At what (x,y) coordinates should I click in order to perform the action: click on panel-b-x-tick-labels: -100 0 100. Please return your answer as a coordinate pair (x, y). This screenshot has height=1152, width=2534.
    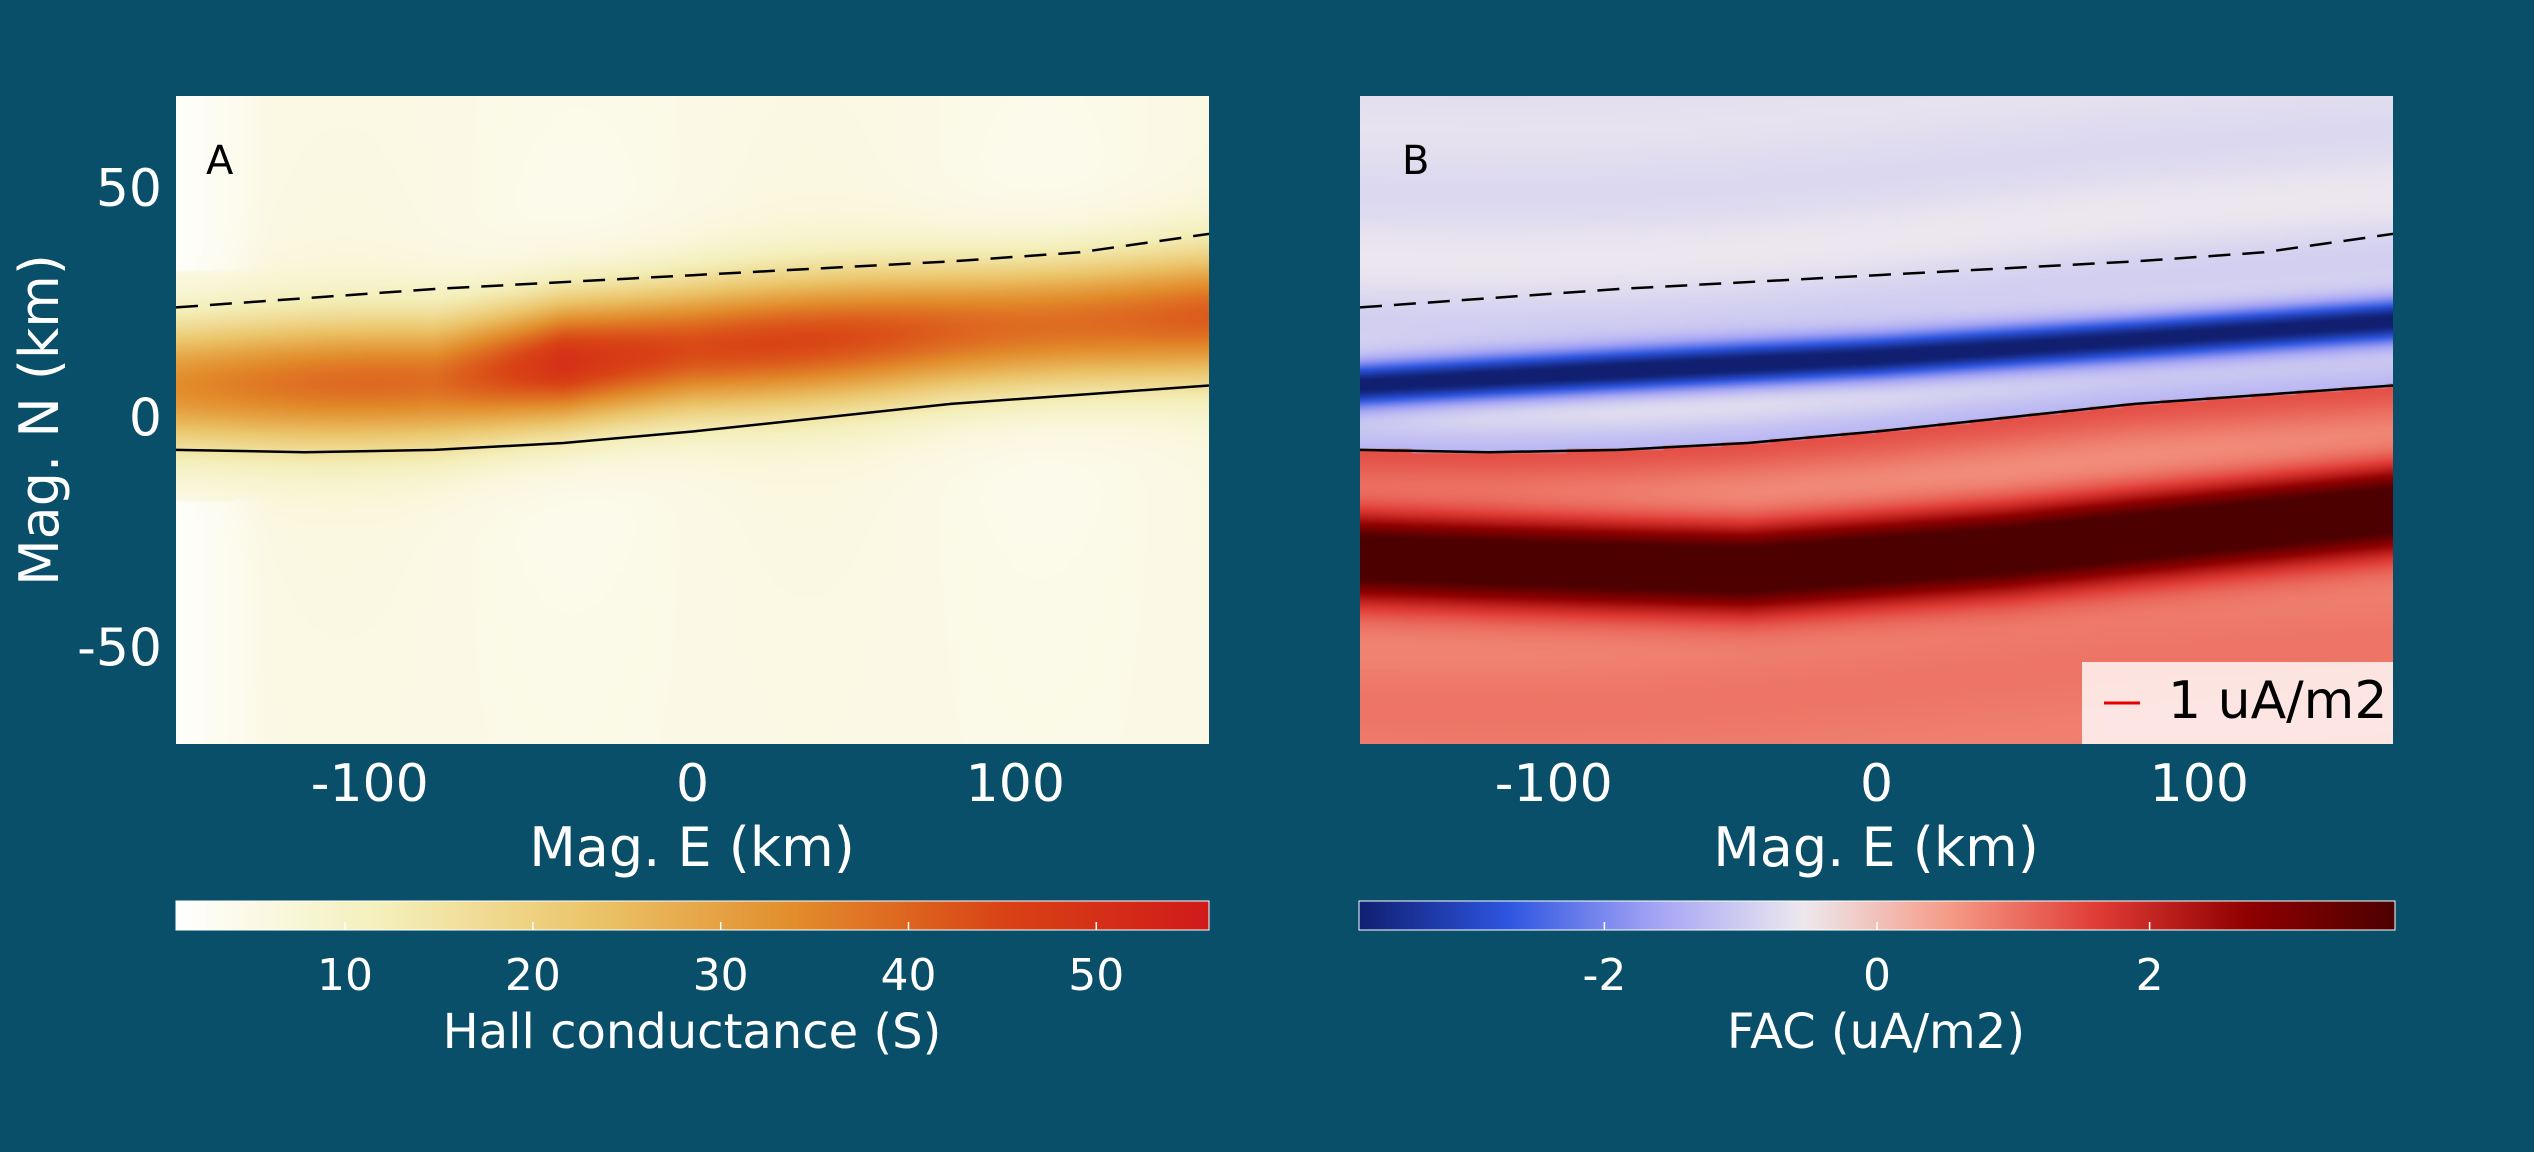
    Looking at the image, I should click on (1872, 784).